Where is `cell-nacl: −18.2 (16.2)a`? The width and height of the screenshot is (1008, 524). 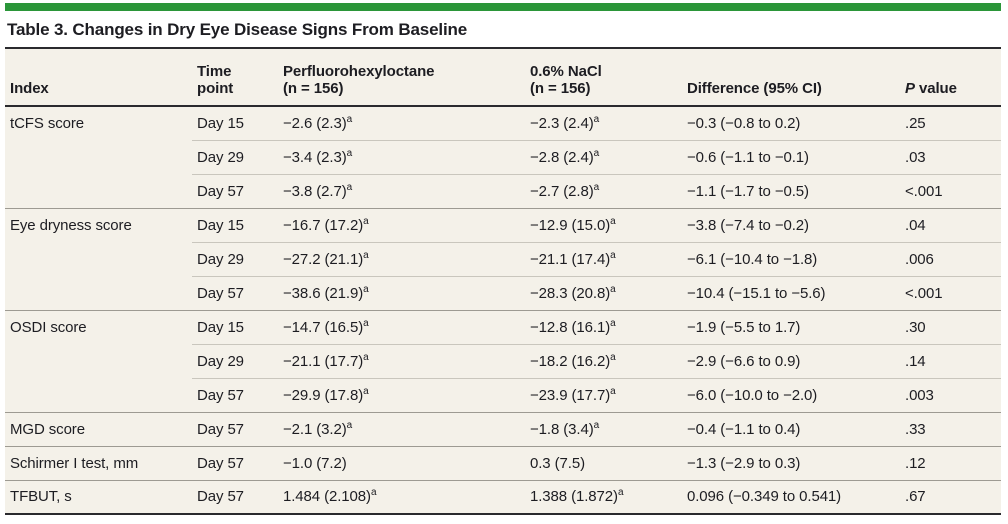 cell-nacl: −18.2 (16.2)a is located at coordinates (603, 360).